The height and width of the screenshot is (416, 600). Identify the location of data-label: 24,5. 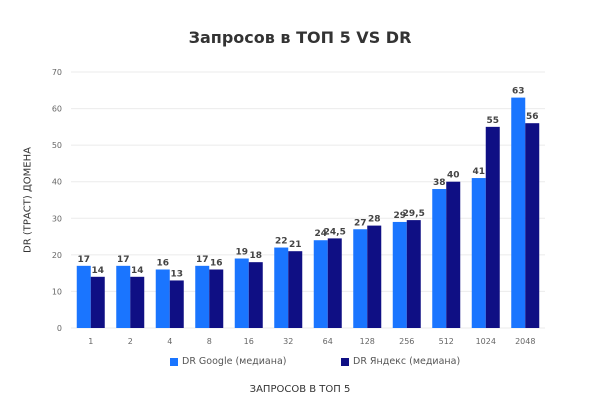
(335, 232).